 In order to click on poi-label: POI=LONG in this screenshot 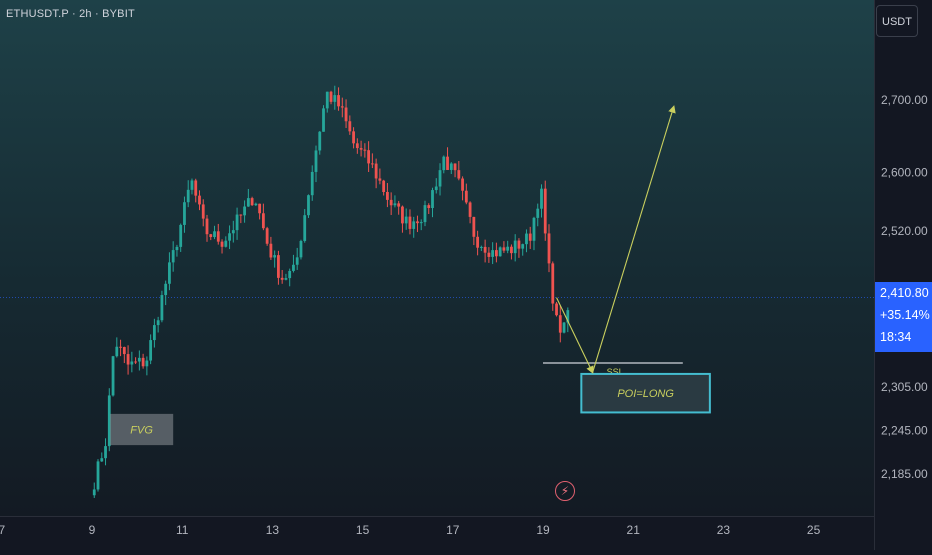, I will do `click(645, 394)`.